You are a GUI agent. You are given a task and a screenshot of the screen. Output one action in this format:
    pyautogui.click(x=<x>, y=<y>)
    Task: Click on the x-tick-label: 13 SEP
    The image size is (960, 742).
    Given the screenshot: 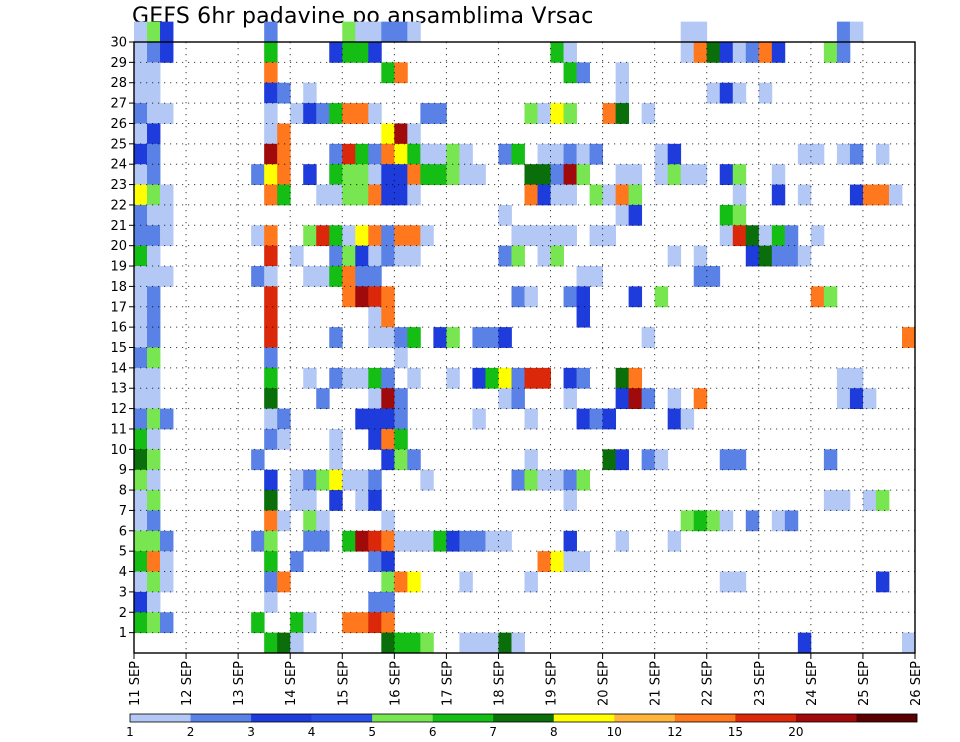 What is the action you would take?
    pyautogui.click(x=239, y=683)
    